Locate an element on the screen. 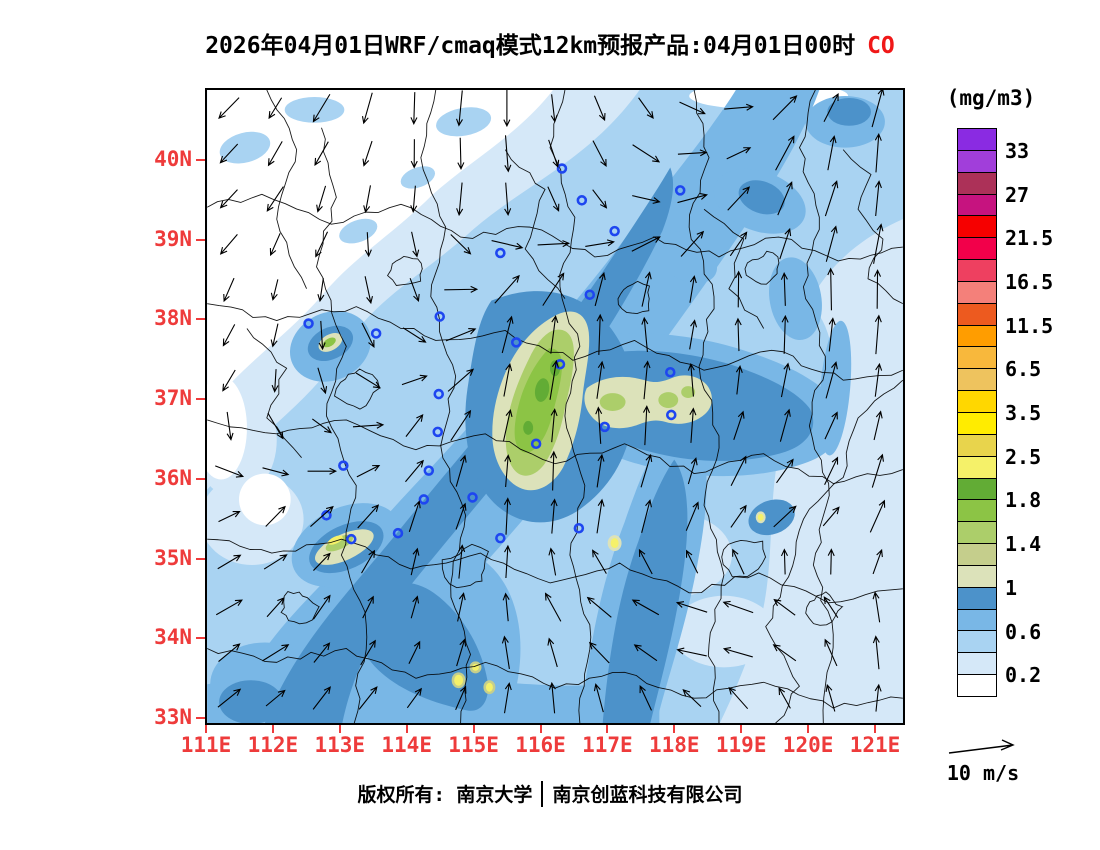 The image size is (1100, 850). lat-tick-label: 33N is located at coordinates (173, 716).